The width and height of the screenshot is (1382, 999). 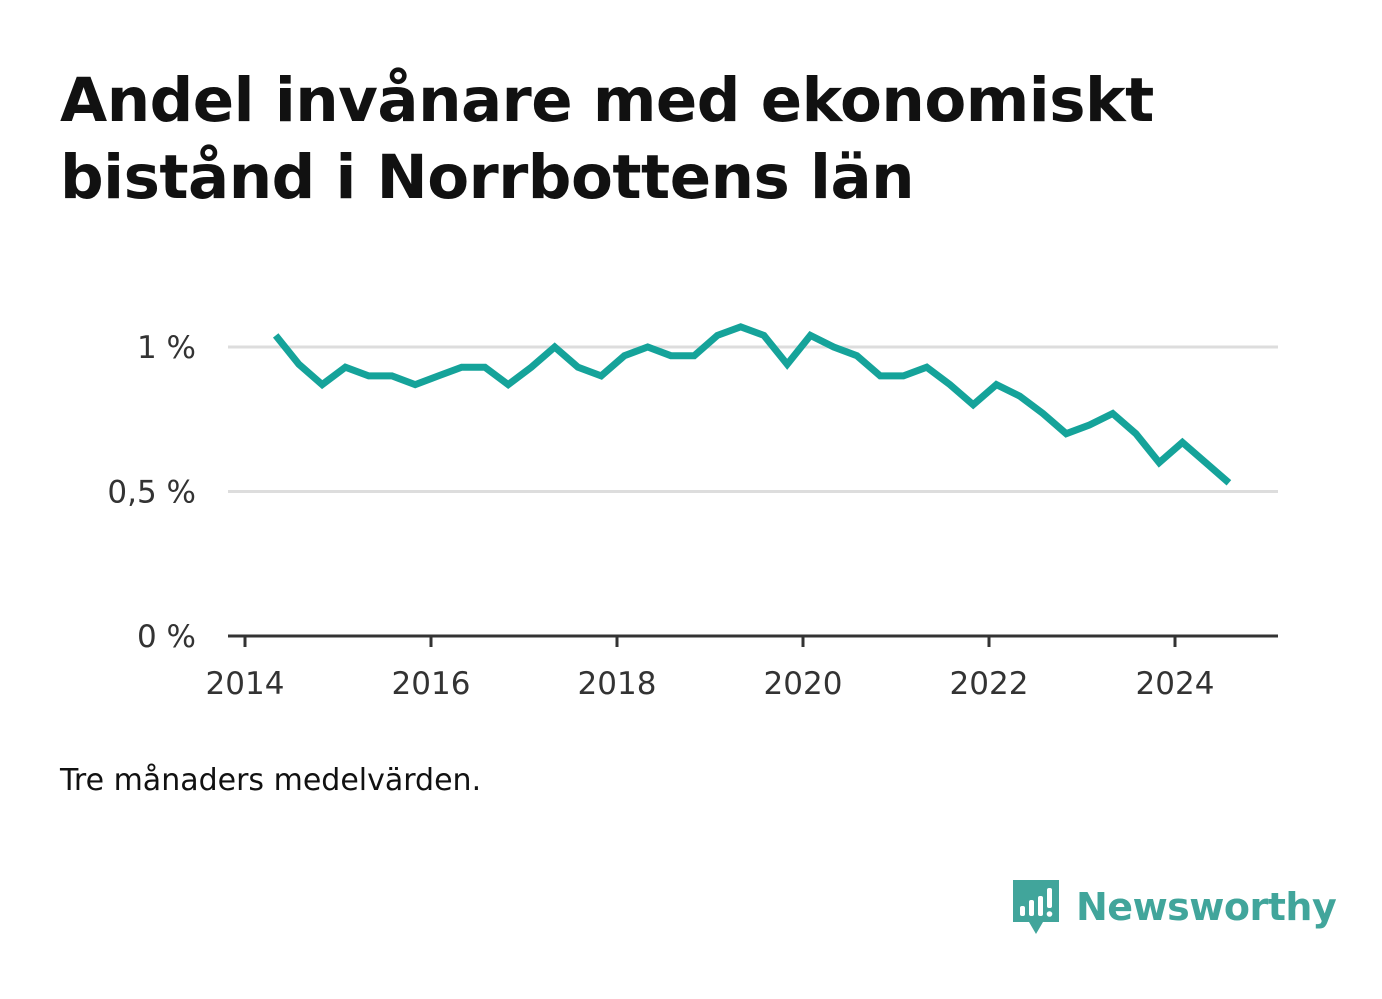 What do you see at coordinates (710, 669) in the screenshot?
I see `x-axis-ticks: 2014 2016 2018 2020 2022 2024` at bounding box center [710, 669].